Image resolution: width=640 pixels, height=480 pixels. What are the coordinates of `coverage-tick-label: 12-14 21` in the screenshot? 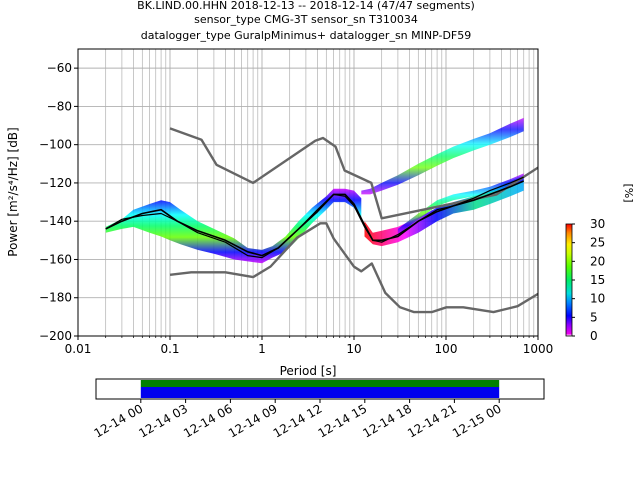 It's located at (432, 420).